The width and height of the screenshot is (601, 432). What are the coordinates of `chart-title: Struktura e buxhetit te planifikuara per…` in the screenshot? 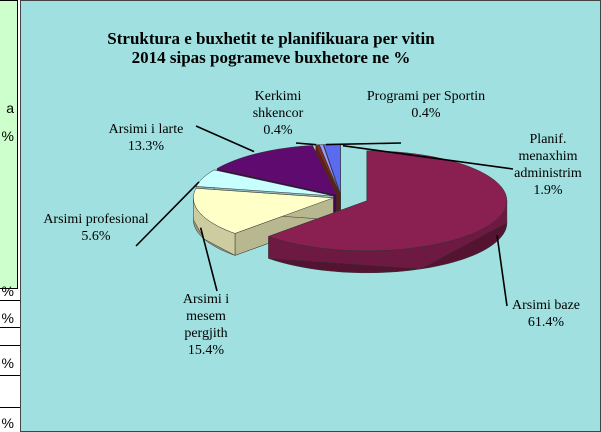 It's located at (271, 48).